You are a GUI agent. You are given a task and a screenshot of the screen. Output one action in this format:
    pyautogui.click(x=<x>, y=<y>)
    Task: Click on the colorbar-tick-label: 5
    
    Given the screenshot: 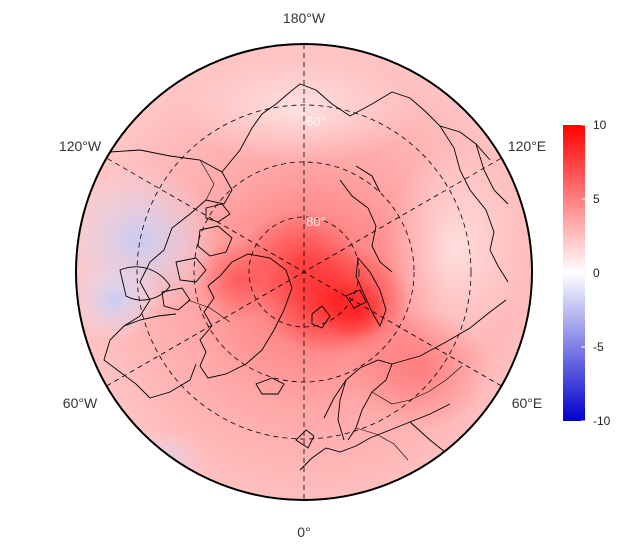 What is the action you would take?
    pyautogui.click(x=596, y=199)
    